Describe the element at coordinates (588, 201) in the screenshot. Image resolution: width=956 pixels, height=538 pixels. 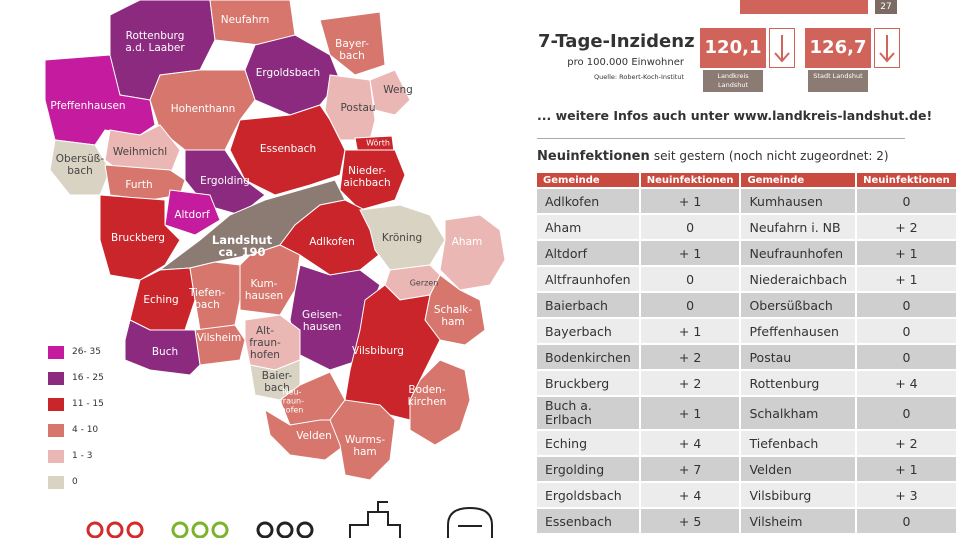
I see `cell-name: Adlkofen` at that location.